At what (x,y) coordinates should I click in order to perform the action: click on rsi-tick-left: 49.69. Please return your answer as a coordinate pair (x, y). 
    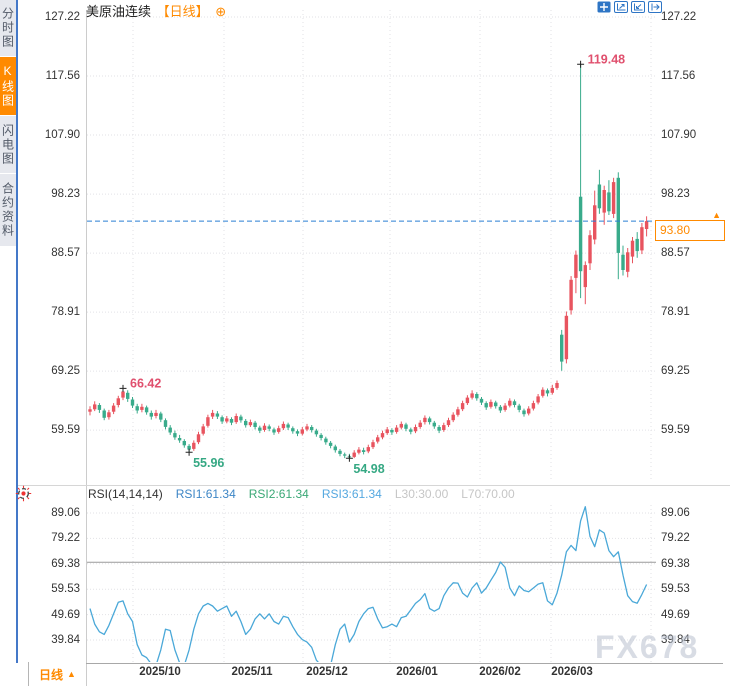
    Looking at the image, I should click on (65, 614).